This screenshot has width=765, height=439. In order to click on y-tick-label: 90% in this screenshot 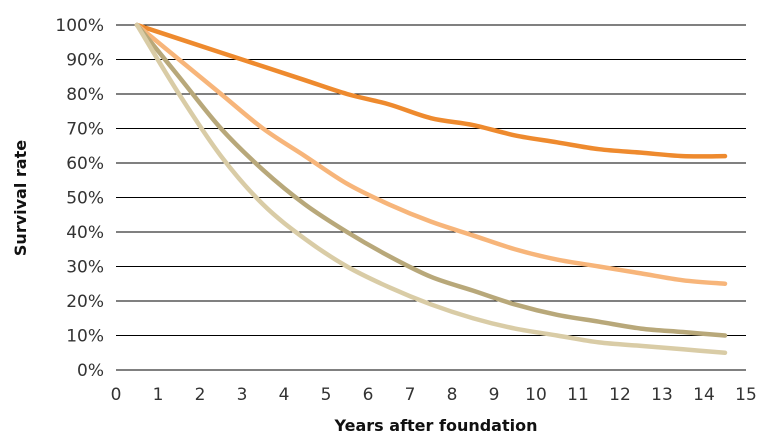, I will do `click(85, 61)`.